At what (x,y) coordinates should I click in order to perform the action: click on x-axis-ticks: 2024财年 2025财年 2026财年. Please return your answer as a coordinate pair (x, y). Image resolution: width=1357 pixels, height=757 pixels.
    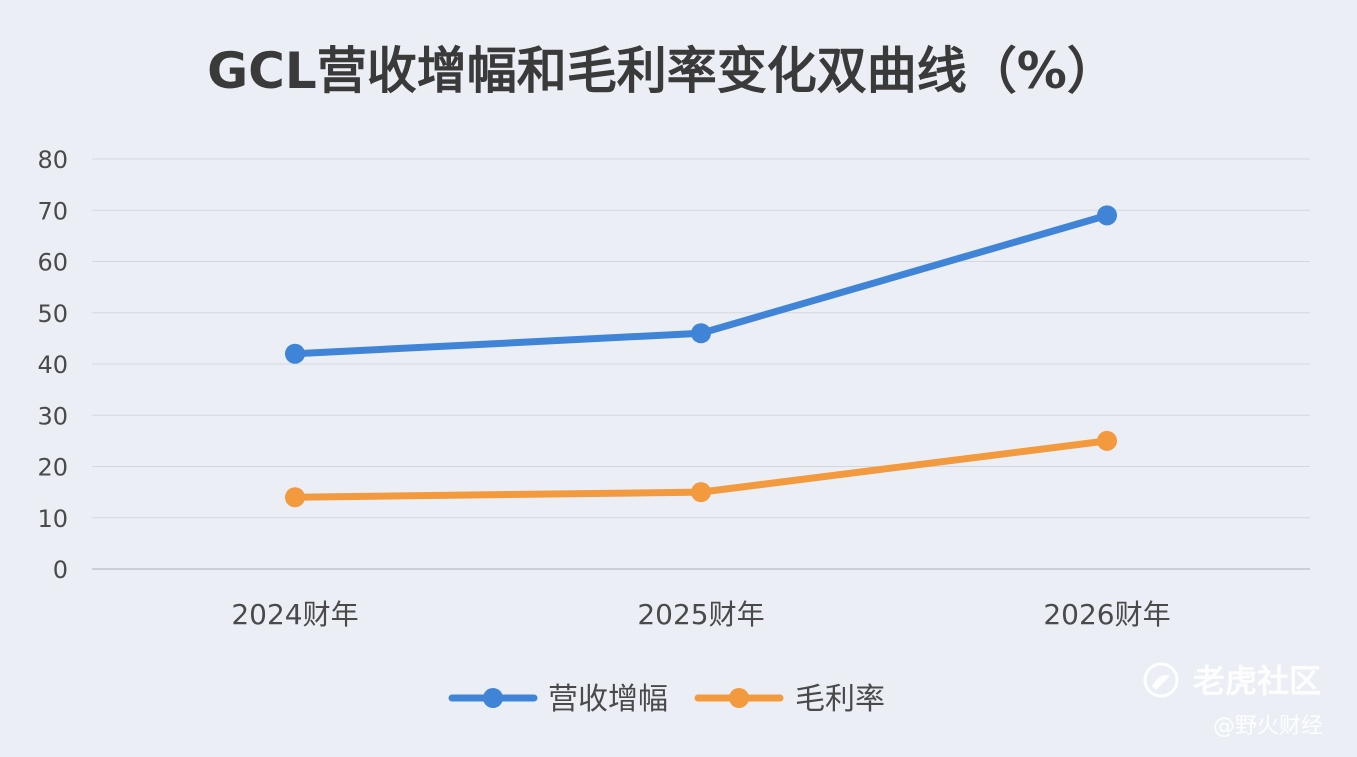
    Looking at the image, I should click on (700, 614).